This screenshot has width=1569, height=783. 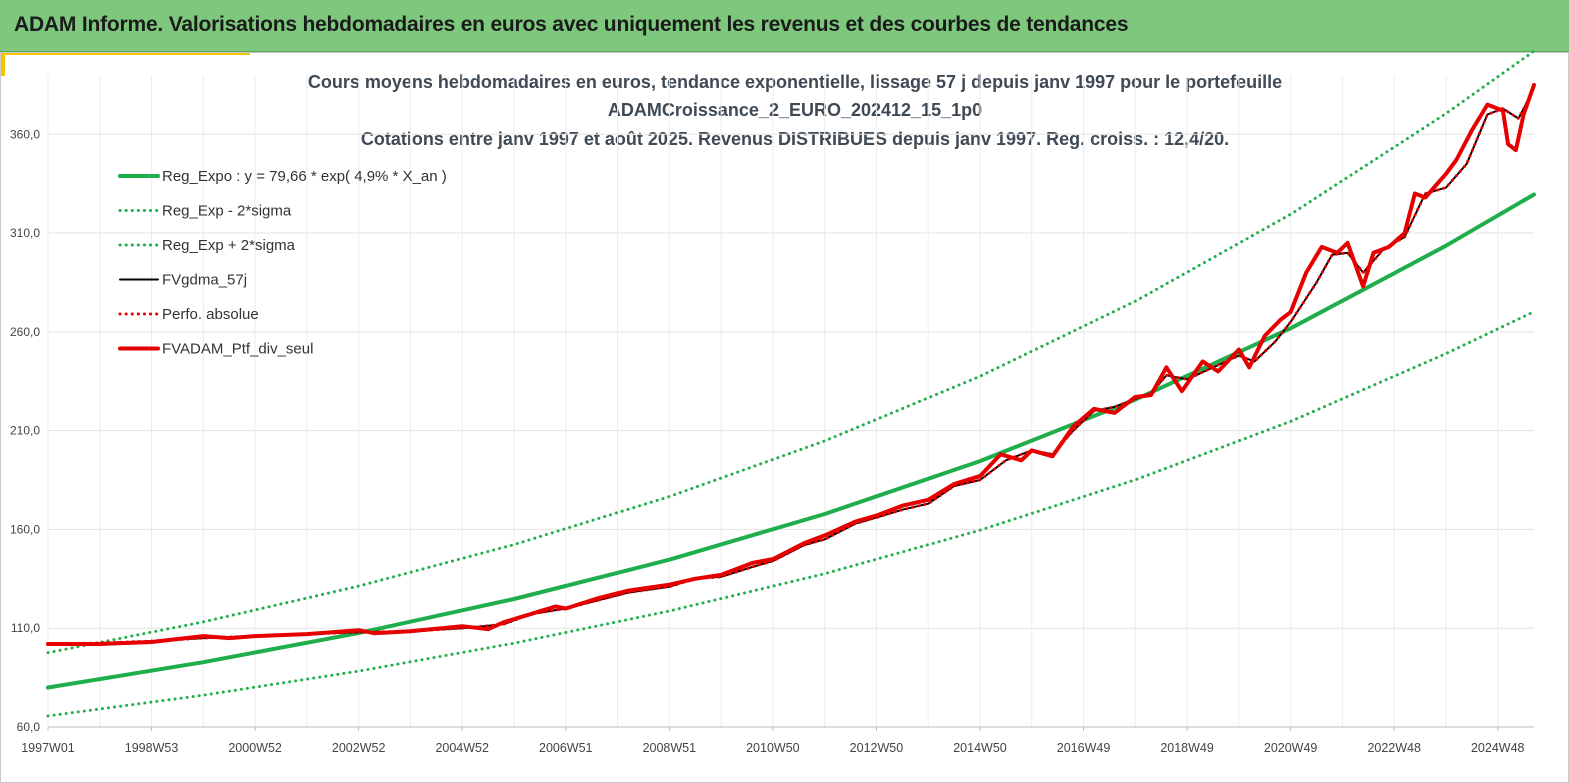 What do you see at coordinates (125, 53) in the screenshot?
I see `accent-bar-top` at bounding box center [125, 53].